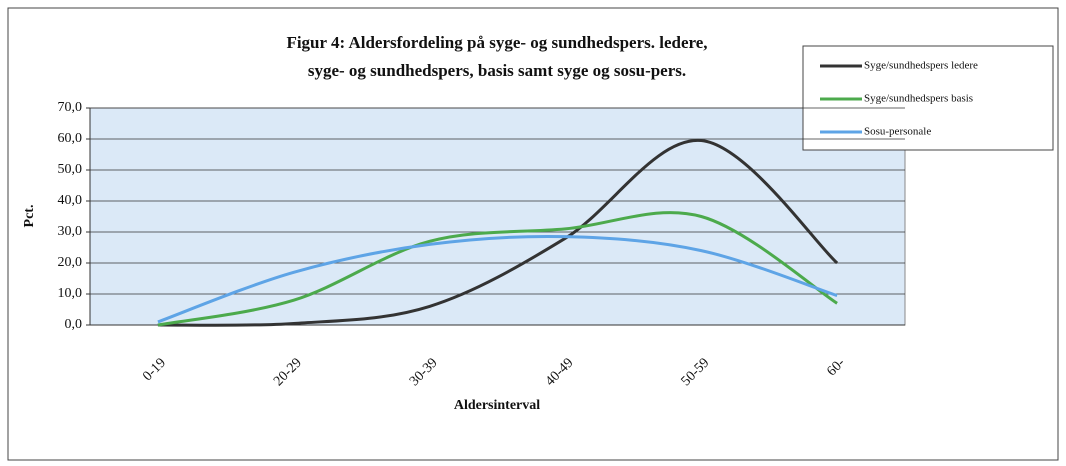  What do you see at coordinates (70, 262) in the screenshot?
I see `y-tick-label: 20,0` at bounding box center [70, 262].